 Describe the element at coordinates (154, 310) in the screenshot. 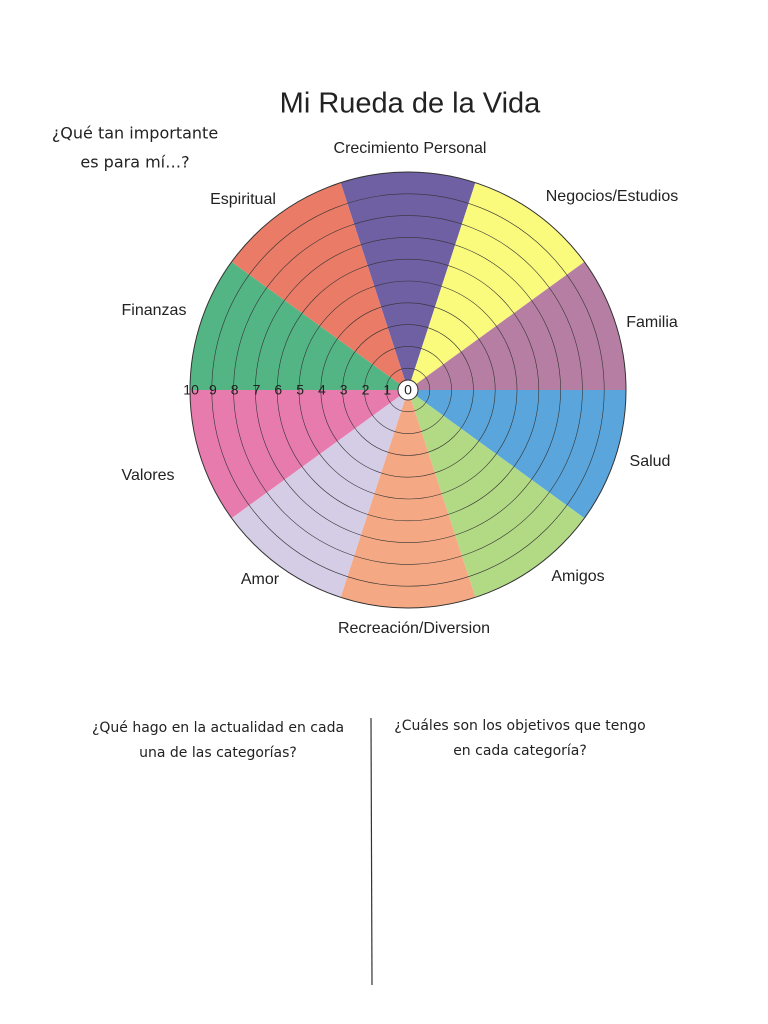

I see `segment-label: Finanzas` at that location.